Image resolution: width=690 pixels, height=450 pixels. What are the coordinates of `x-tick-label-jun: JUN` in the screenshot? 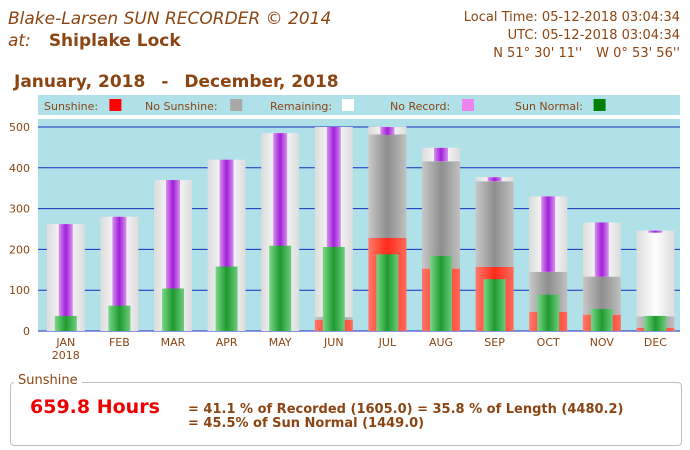 It's located at (333, 342).